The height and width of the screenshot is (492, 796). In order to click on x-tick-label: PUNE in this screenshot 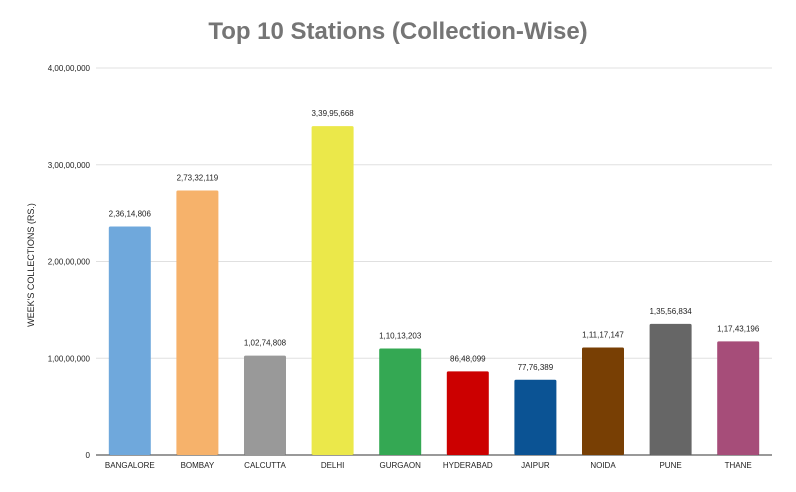, I will do `click(670, 465)`.